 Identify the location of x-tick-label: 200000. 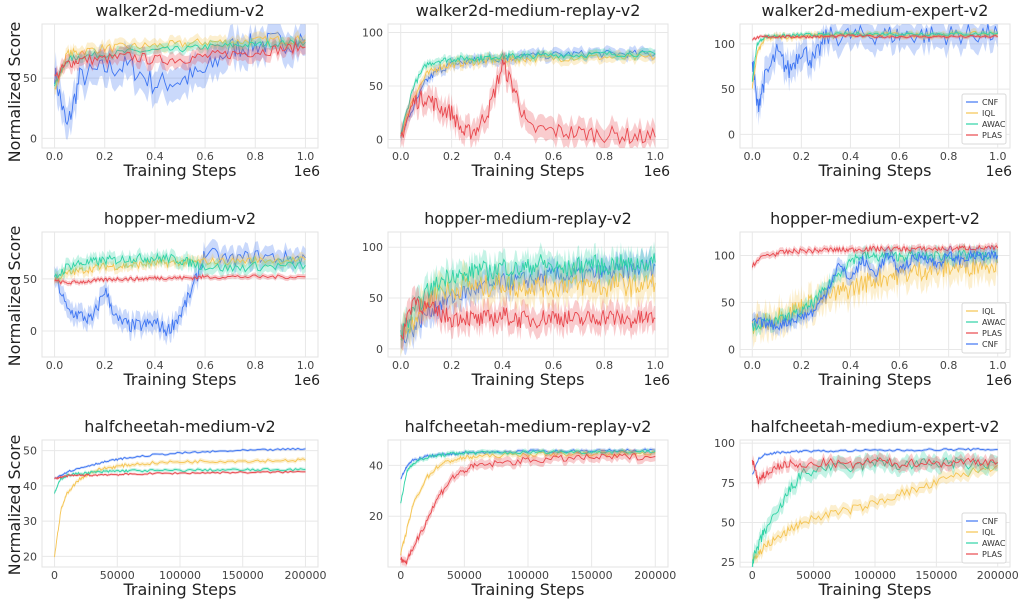
(655, 575).